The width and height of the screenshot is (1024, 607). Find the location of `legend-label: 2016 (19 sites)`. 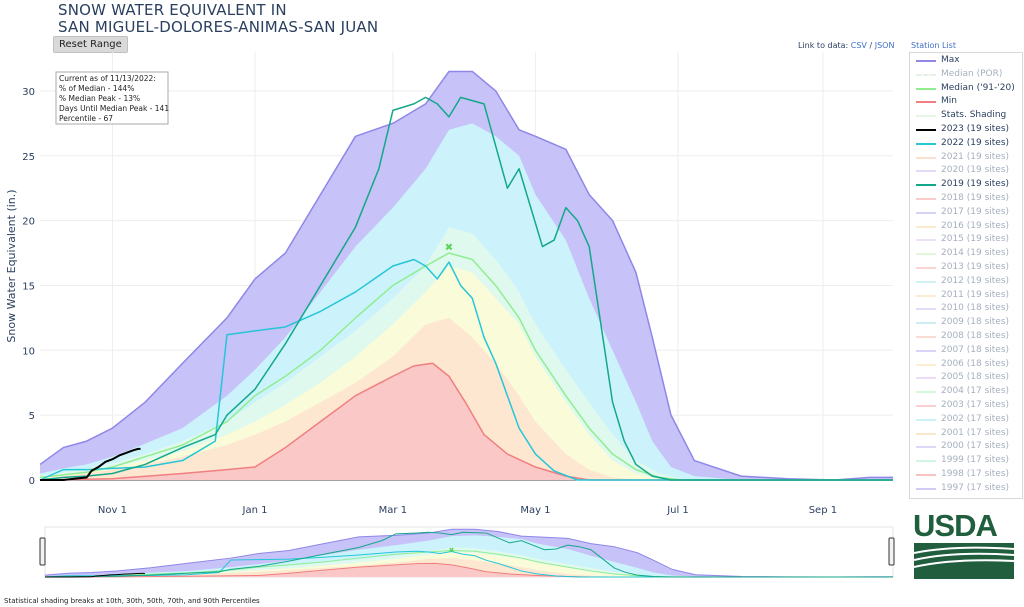

legend-label: 2016 (19 sites) is located at coordinates (975, 225).